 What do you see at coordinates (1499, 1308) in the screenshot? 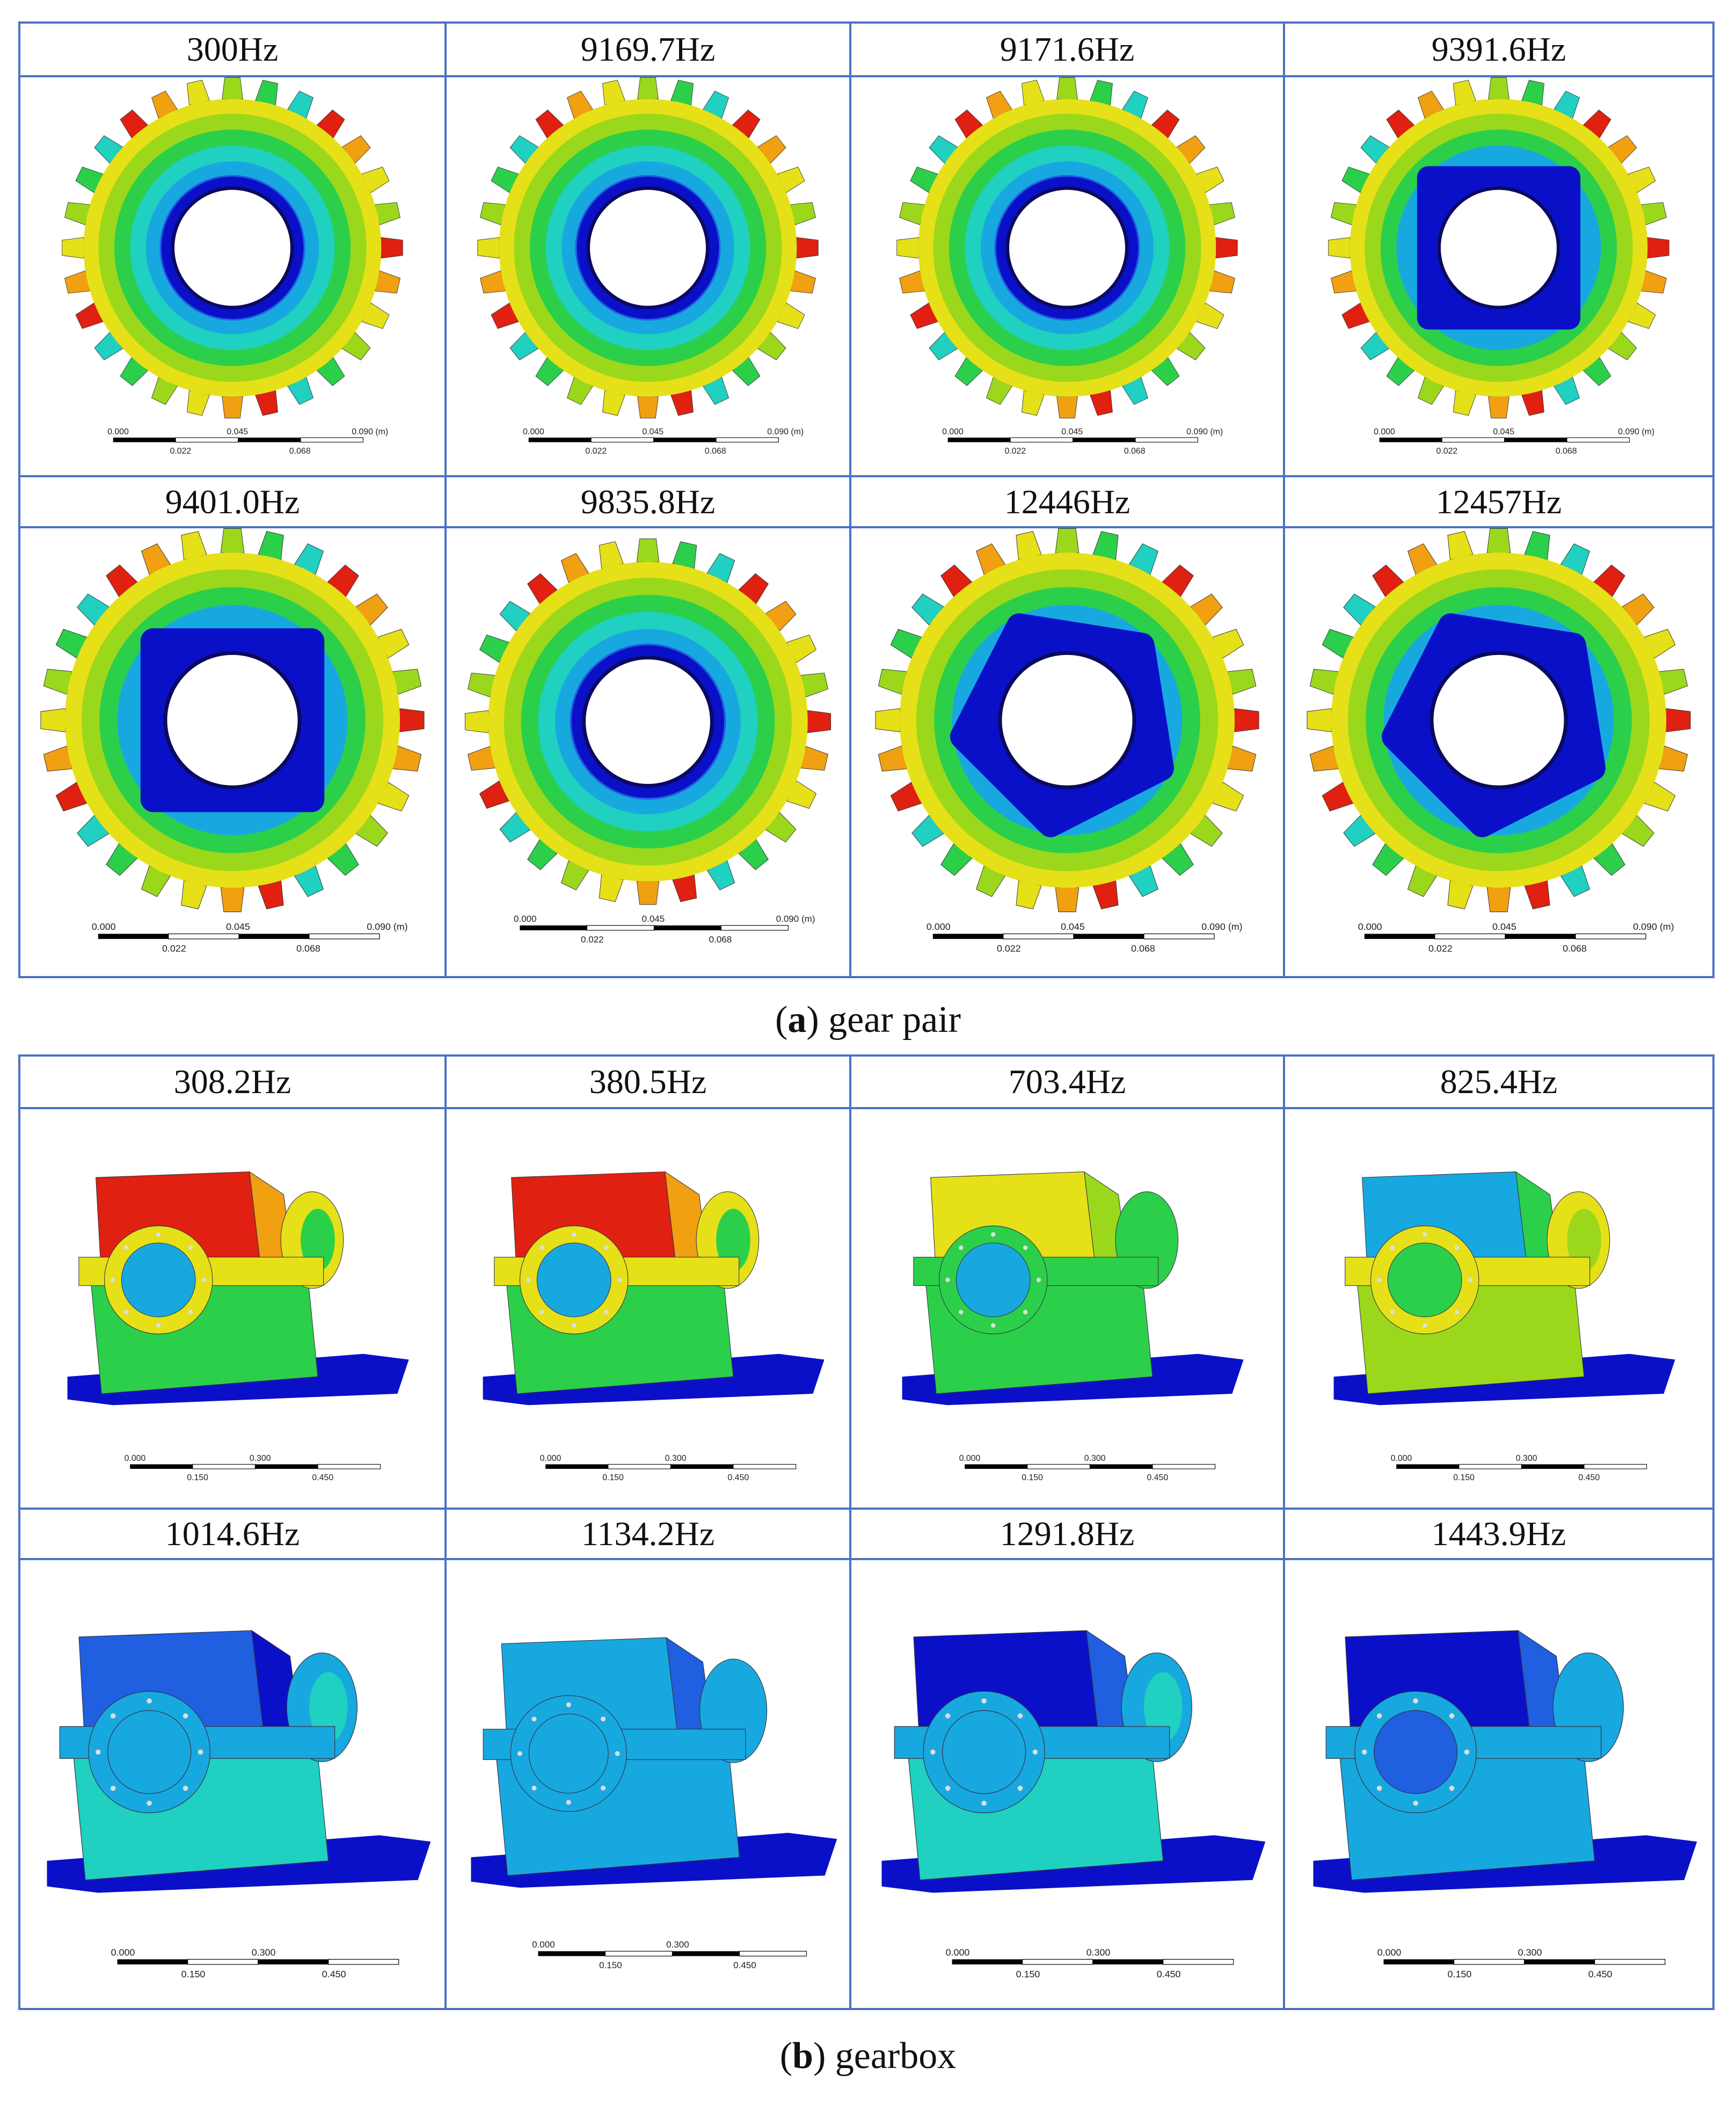
I see `gearbox-mode-image-4: 0.000 0.300 0.150 0.450` at bounding box center [1499, 1308].